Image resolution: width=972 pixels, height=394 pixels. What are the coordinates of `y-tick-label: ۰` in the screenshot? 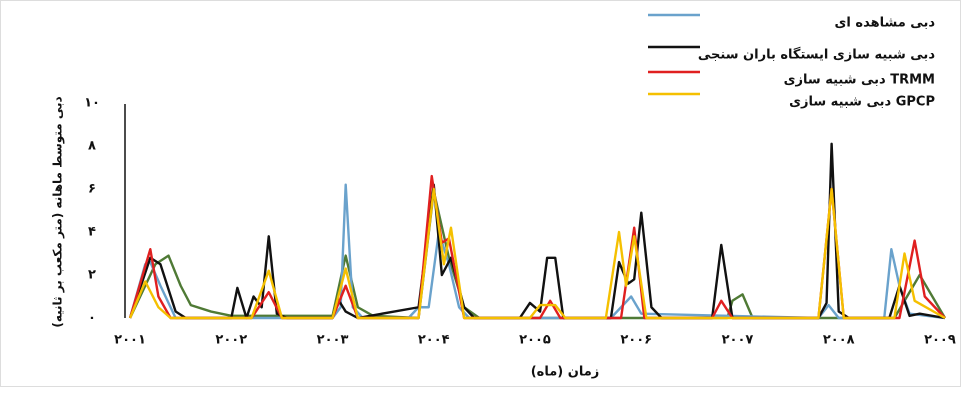 It's located at (92, 318).